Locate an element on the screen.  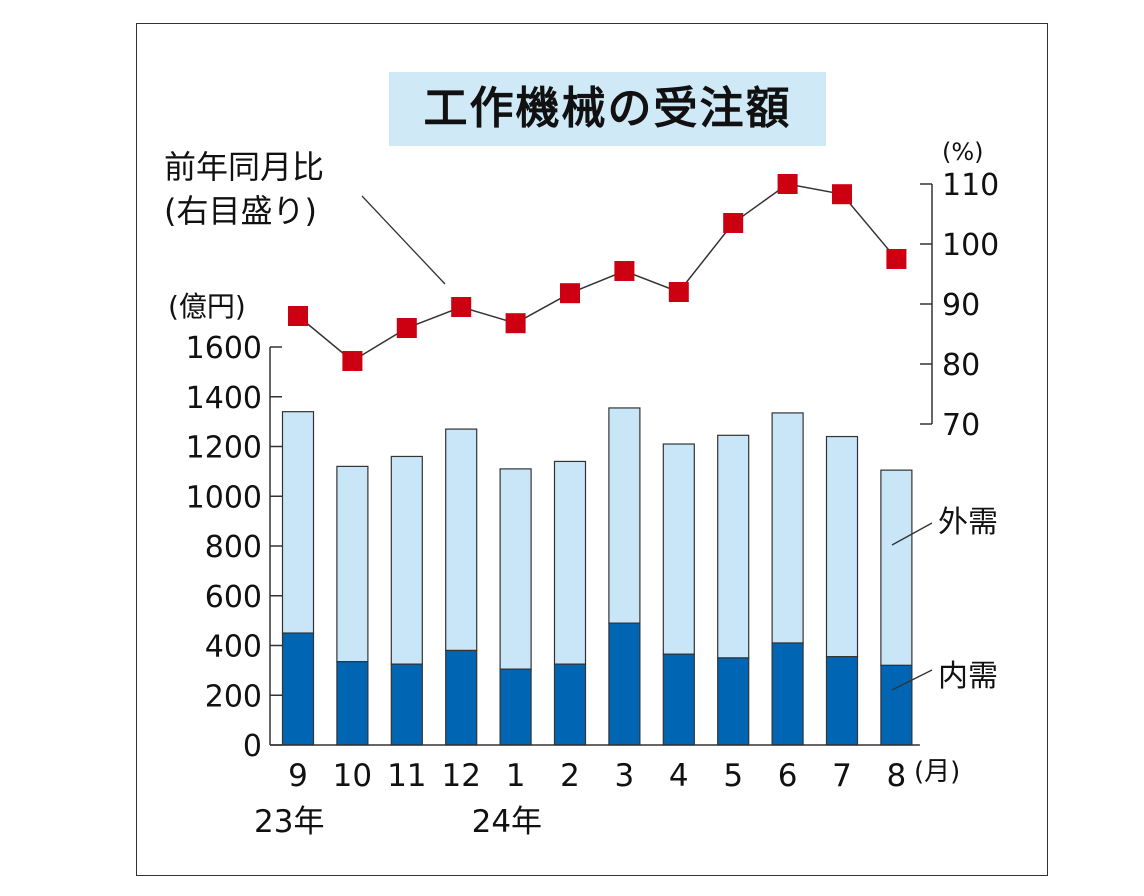
left-tick-label-2: 400 is located at coordinates (233, 647).